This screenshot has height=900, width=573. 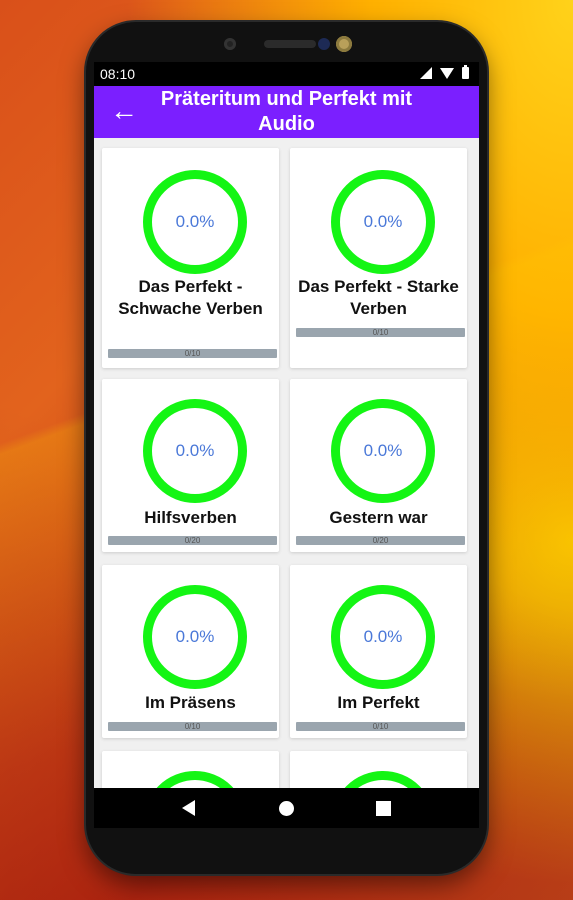 What do you see at coordinates (118, 74) in the screenshot?
I see `status-time: 08:10` at bounding box center [118, 74].